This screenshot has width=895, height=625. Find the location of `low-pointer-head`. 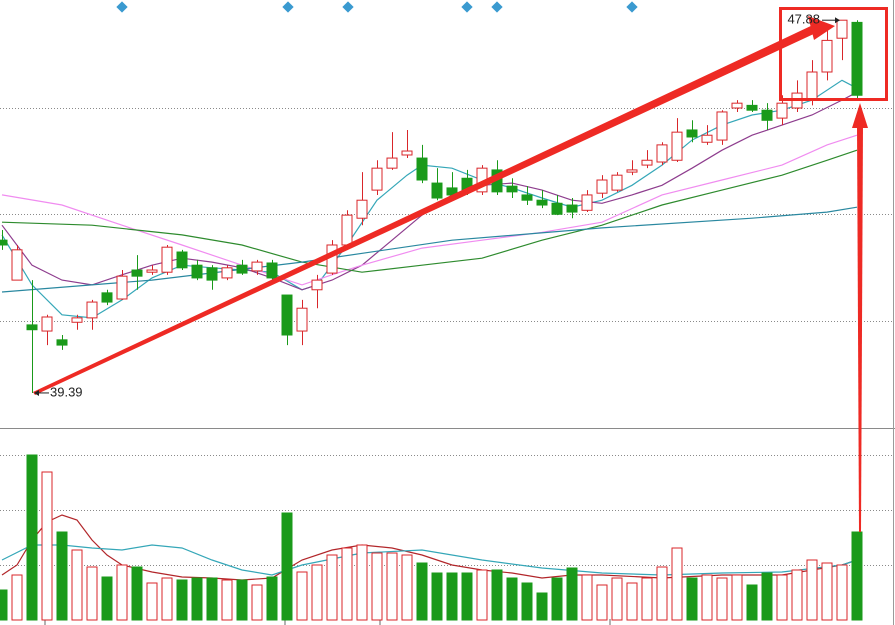

low-pointer-head is located at coordinates (36, 392).